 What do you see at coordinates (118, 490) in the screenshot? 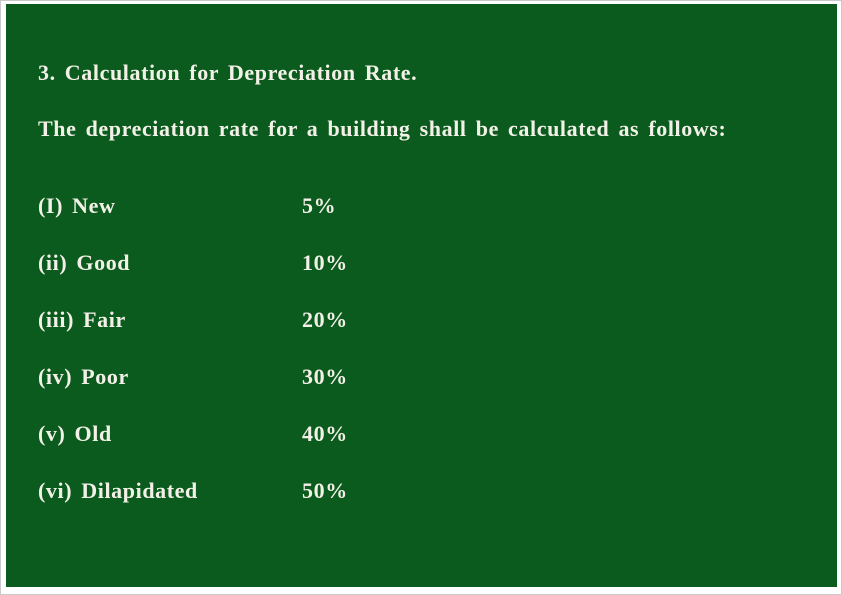
I see `condition-label: (vi) Dilapidated` at bounding box center [118, 490].